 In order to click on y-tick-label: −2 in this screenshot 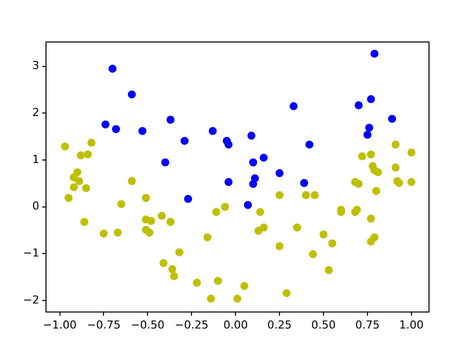, I will do `click(31, 299)`.